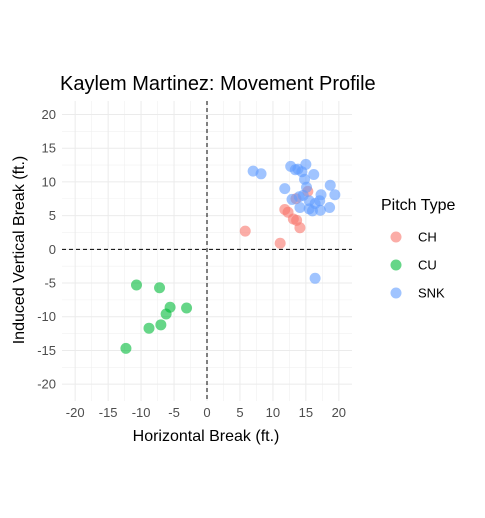 The width and height of the screenshot is (485, 518). Describe the element at coordinates (174, 412) in the screenshot. I see `x-tick-label: -5` at that location.